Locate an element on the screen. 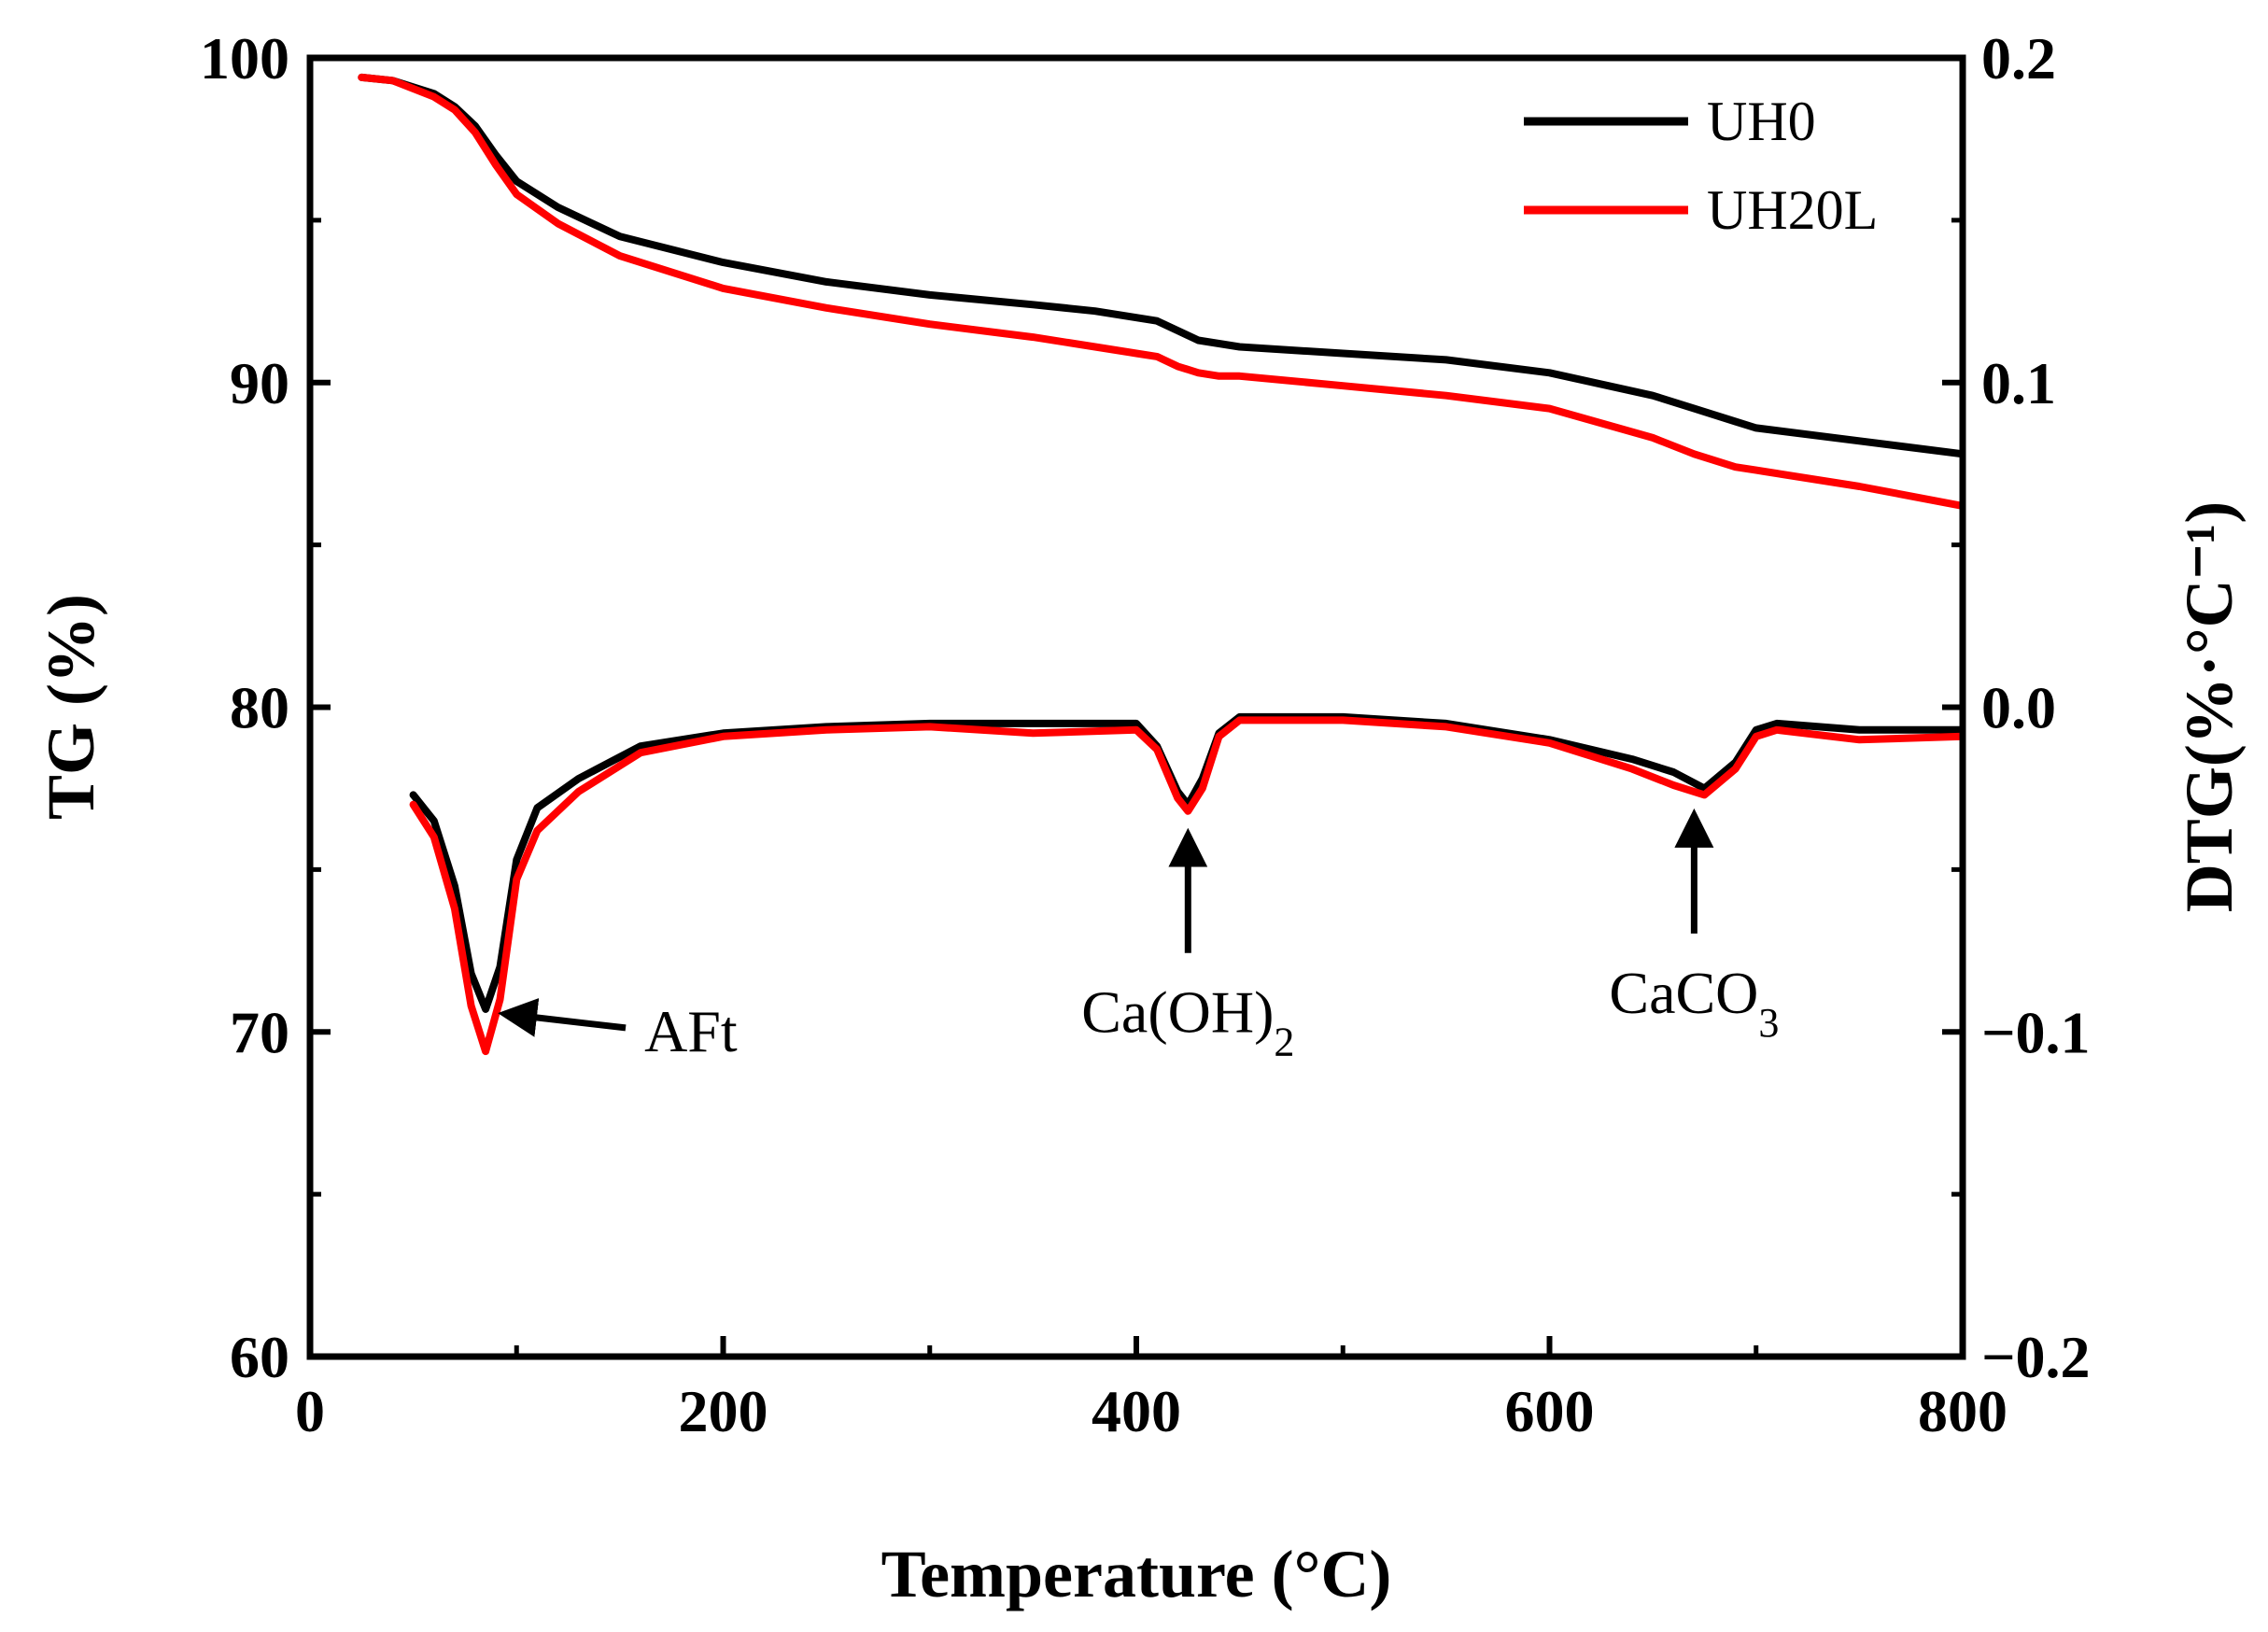  y-left-tick-label: 100 is located at coordinates (245, 58).